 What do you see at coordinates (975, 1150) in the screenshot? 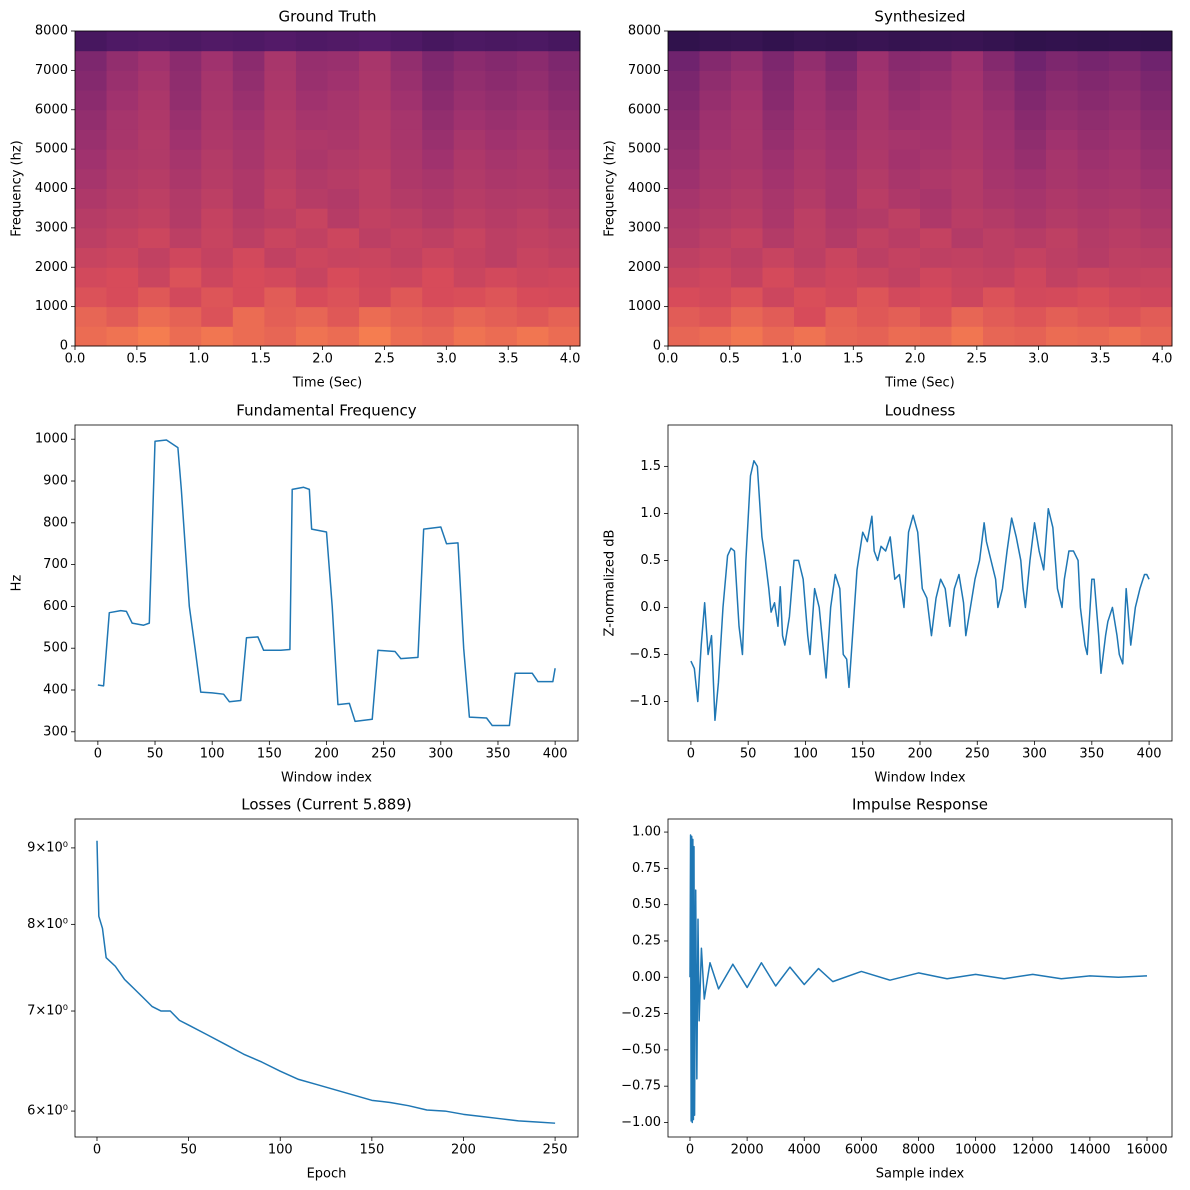
I see `x-tick-label: 10000` at bounding box center [975, 1150].